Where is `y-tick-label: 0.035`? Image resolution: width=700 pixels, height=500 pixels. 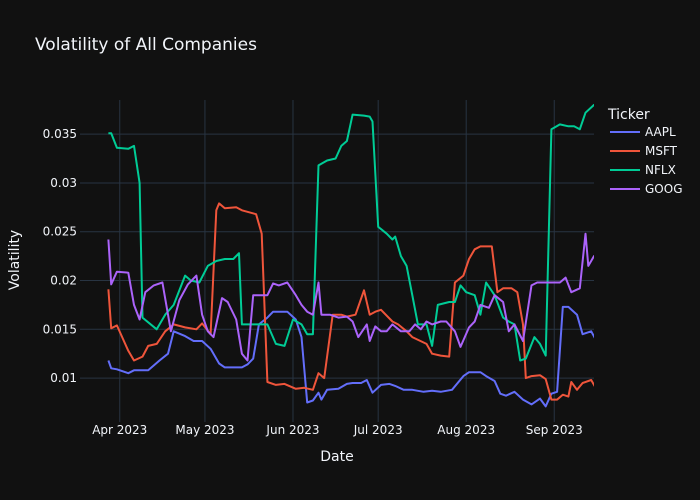 y-tick-label: 0.035 is located at coordinates (60, 134).